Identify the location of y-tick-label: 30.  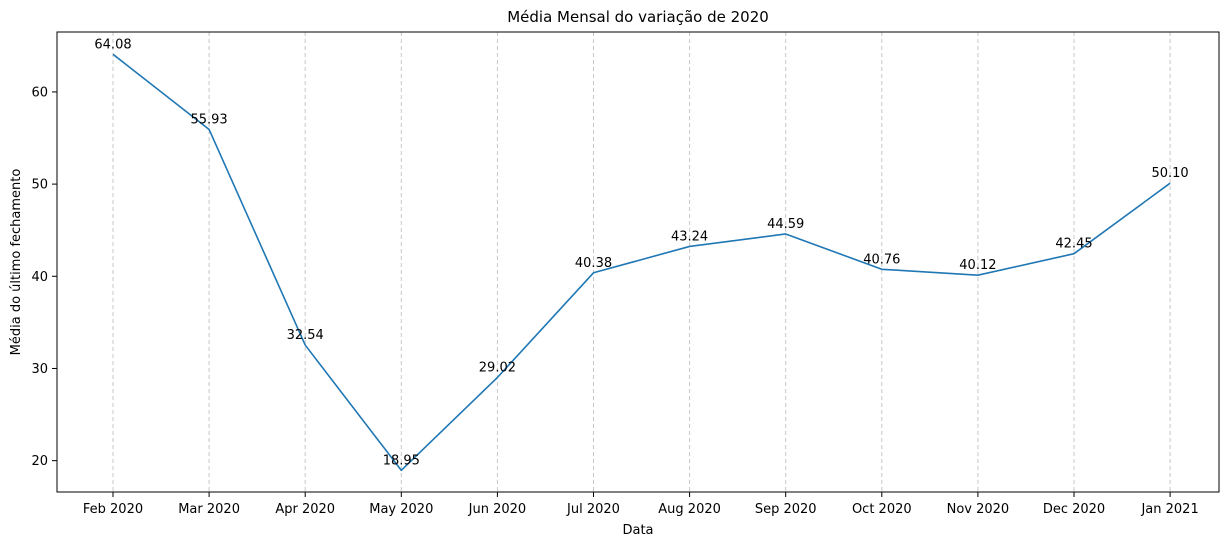
(39, 369).